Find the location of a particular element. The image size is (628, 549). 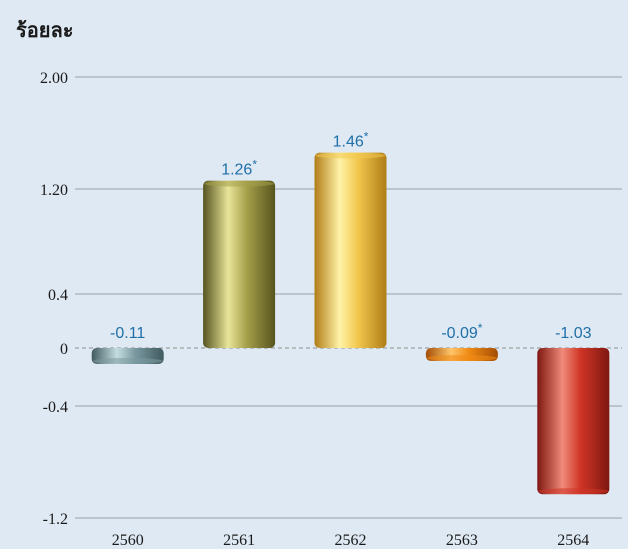

y-tick-label-4: -0.4 is located at coordinates (55, 407).